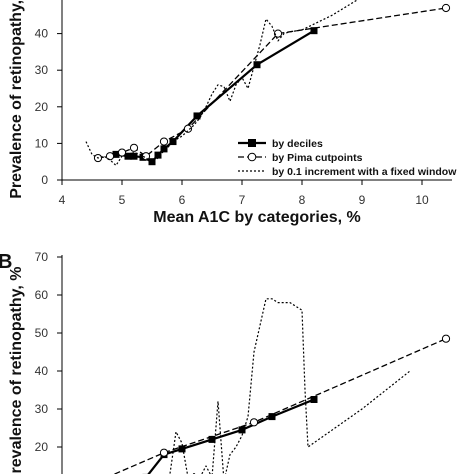 The height and width of the screenshot is (474, 474). What do you see at coordinates (182, 200) in the screenshot?
I see `panel-a-x-tick-label: 6` at bounding box center [182, 200].